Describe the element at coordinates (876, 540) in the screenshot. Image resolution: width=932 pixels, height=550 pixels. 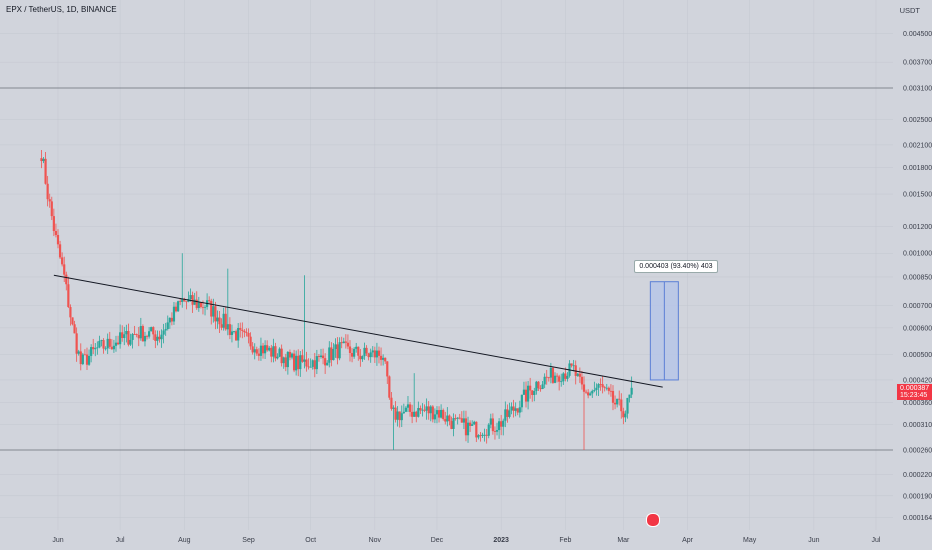
I see `time-tick-label: Jul` at that location.